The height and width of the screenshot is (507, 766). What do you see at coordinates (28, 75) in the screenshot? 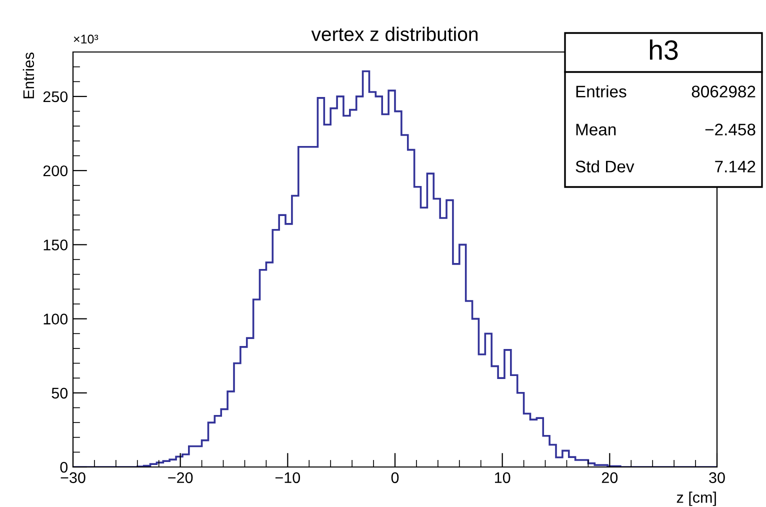
I see `y-axis-title: Entries` at bounding box center [28, 75].